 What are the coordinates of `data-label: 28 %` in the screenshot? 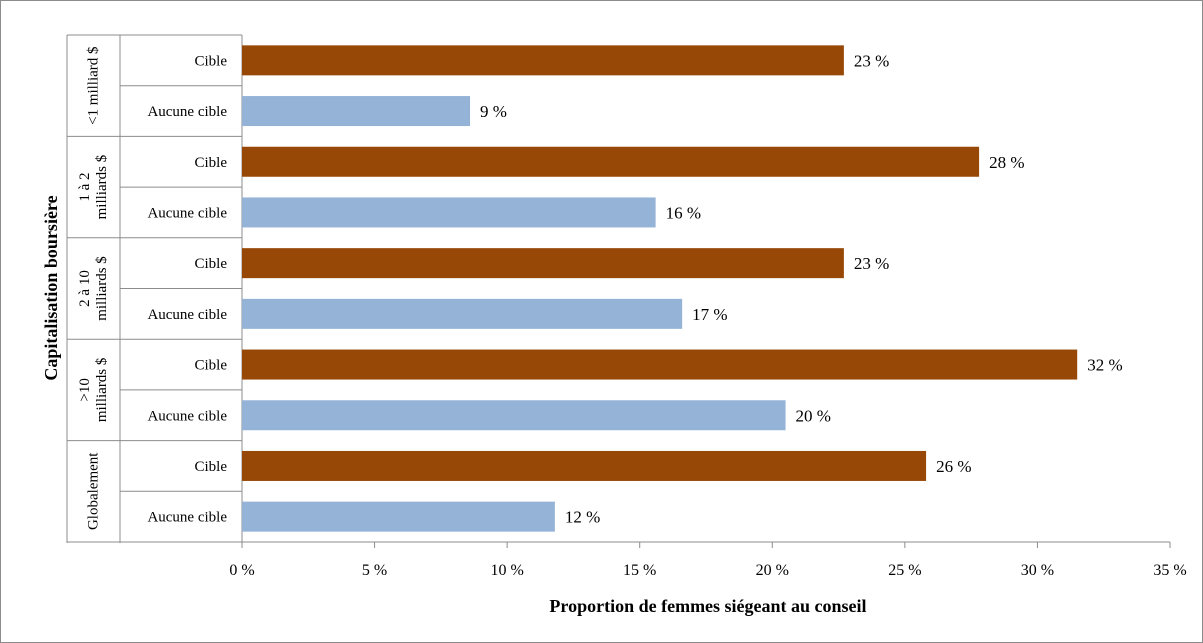 It's located at (1006, 162).